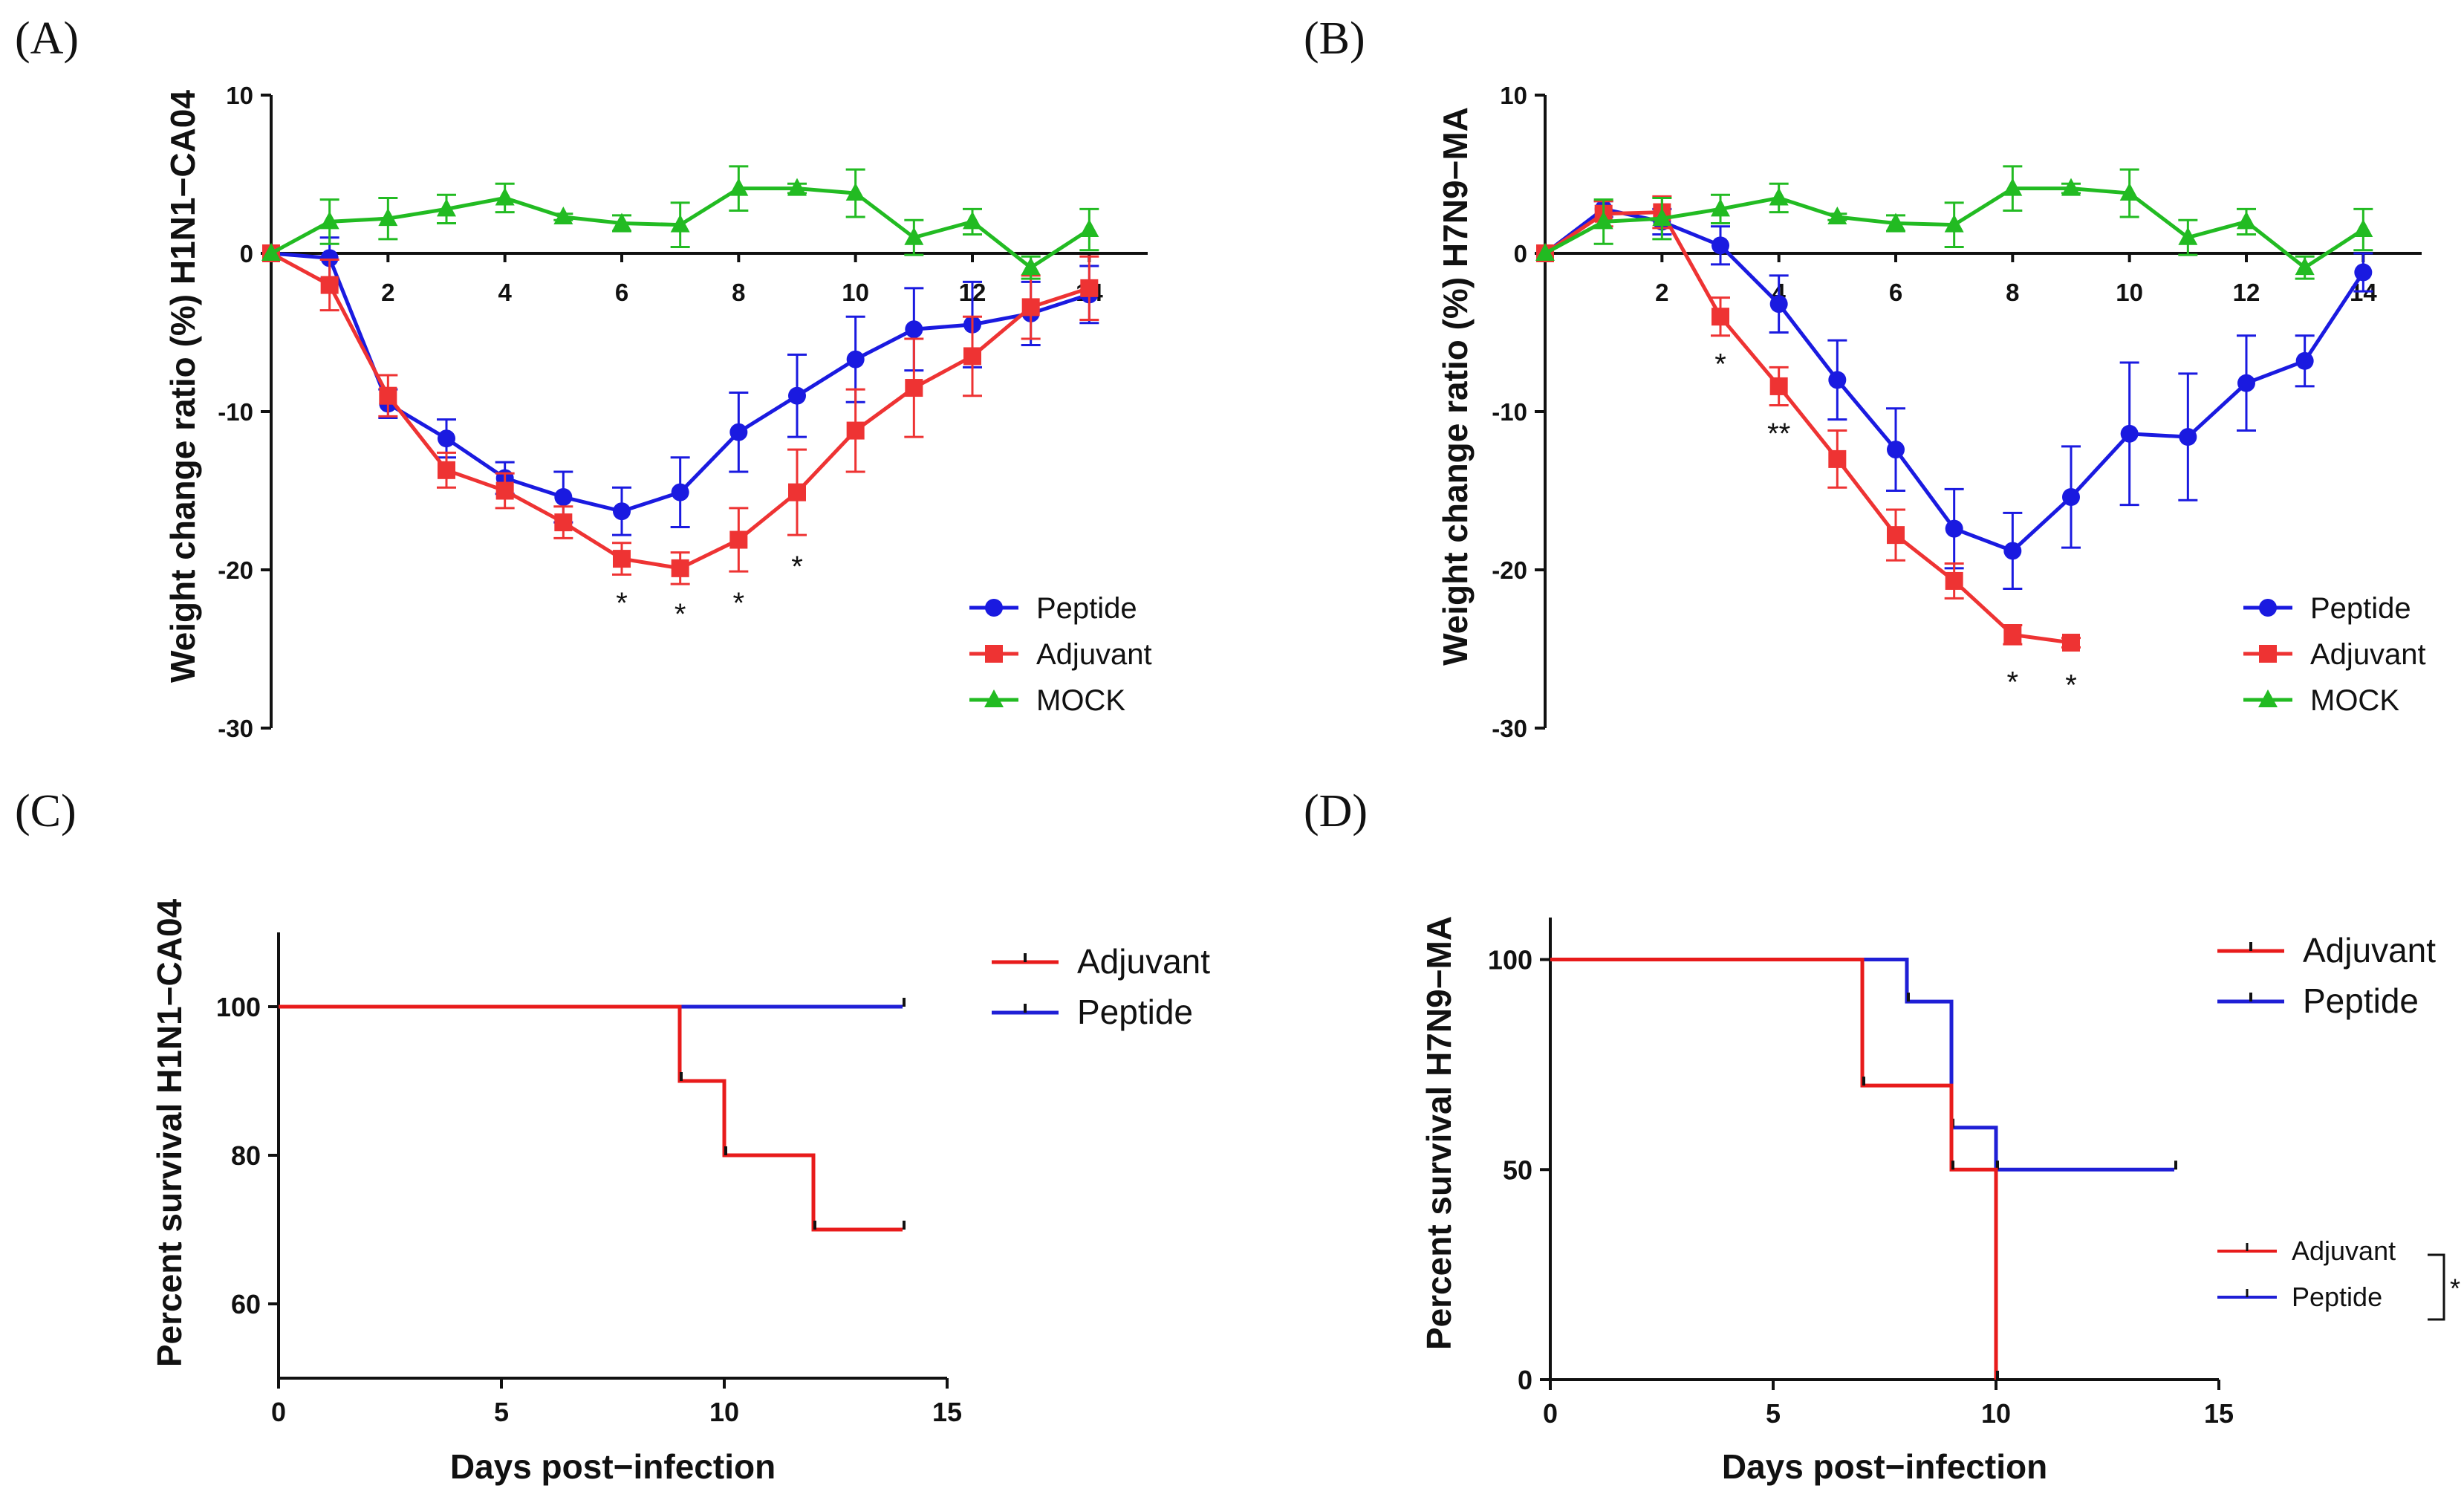  Describe the element at coordinates (2338, 1279) in the screenshot. I see `legend-secondary: Adjuvant Peptide *` at that location.